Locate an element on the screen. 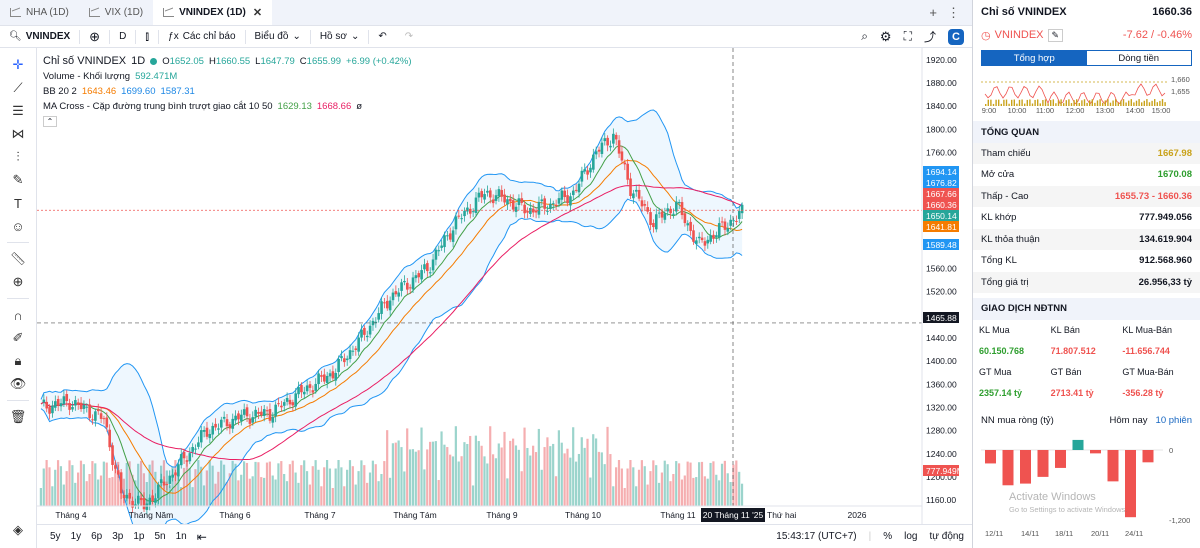  divider is located at coordinates (245, 36).